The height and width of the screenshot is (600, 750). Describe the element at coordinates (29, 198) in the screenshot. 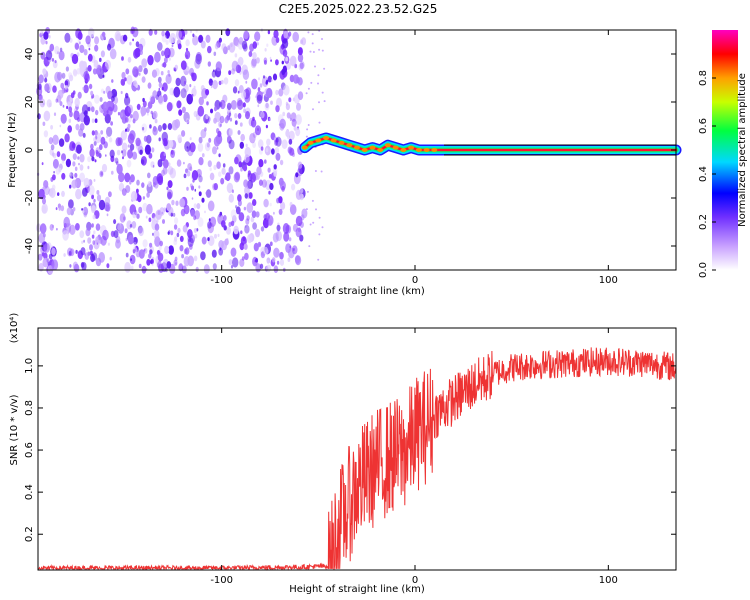

I see `spectrogram-y-tick-label: -20` at that location.